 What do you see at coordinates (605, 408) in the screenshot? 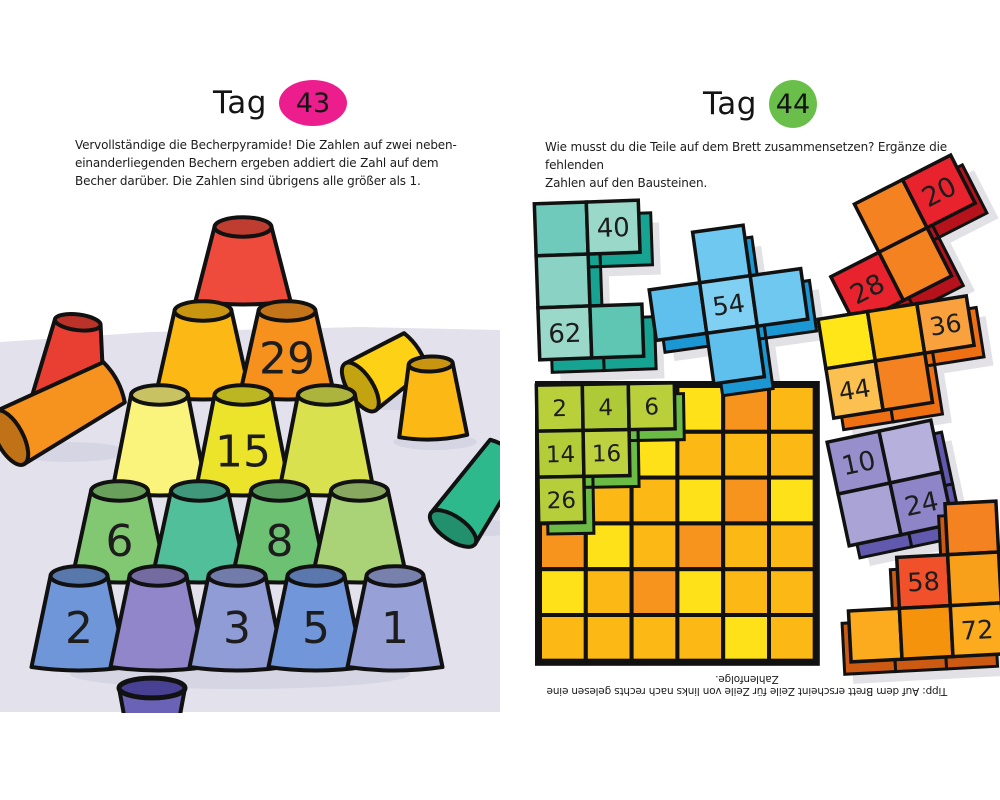
I see `piece-number: 4` at bounding box center [605, 408].